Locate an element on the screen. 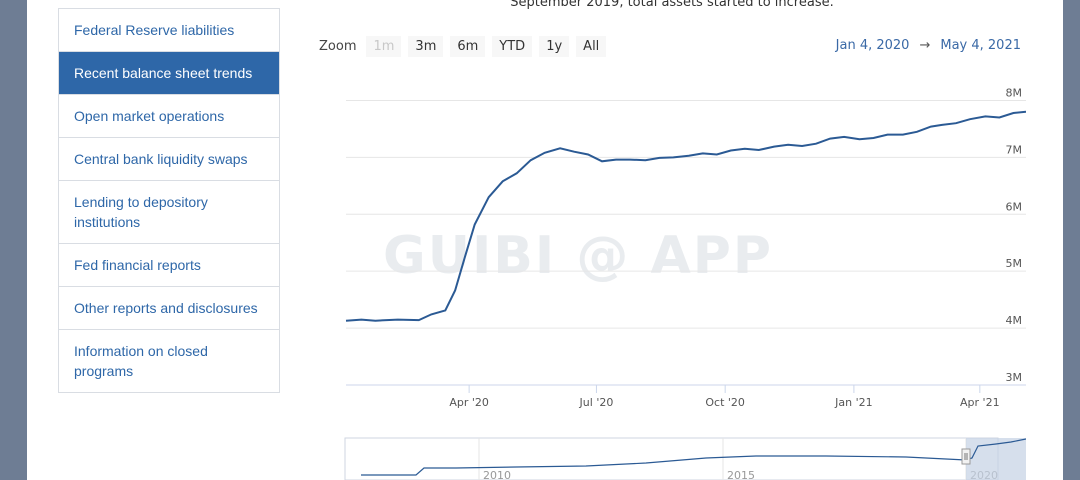 Image resolution: width=1080 pixels, height=480 pixels. x-tick-label: Apr '20 is located at coordinates (469, 402).